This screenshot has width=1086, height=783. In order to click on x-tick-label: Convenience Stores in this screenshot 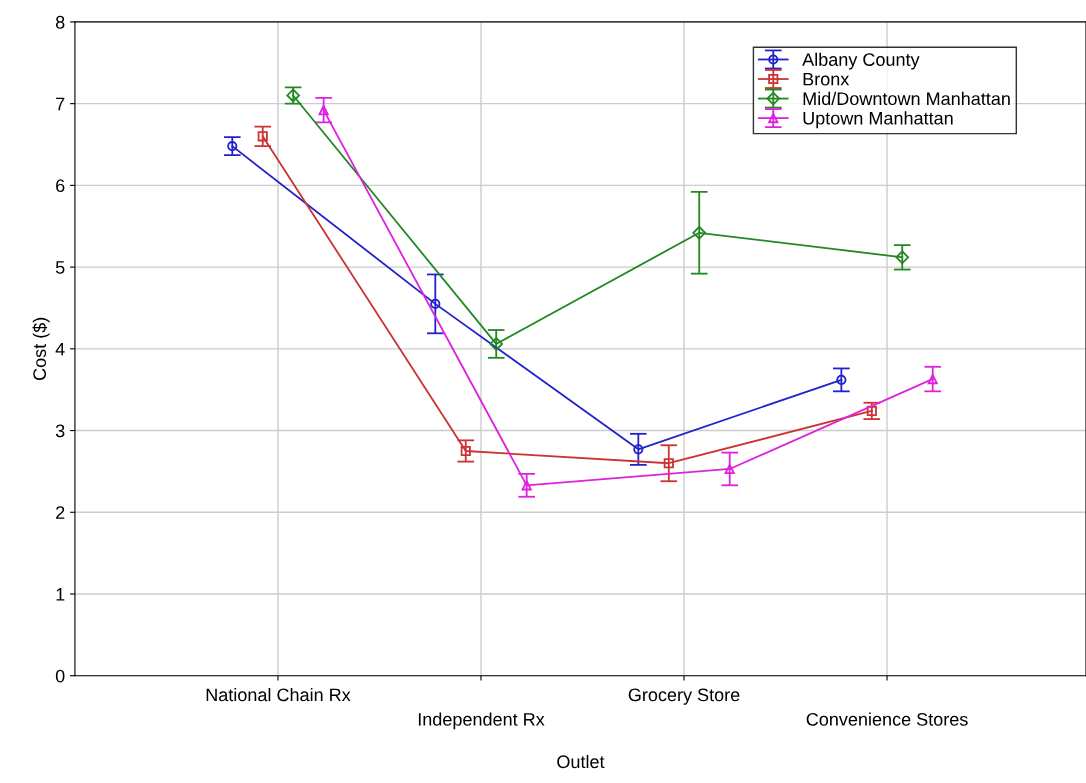, I will do `click(887, 719)`.